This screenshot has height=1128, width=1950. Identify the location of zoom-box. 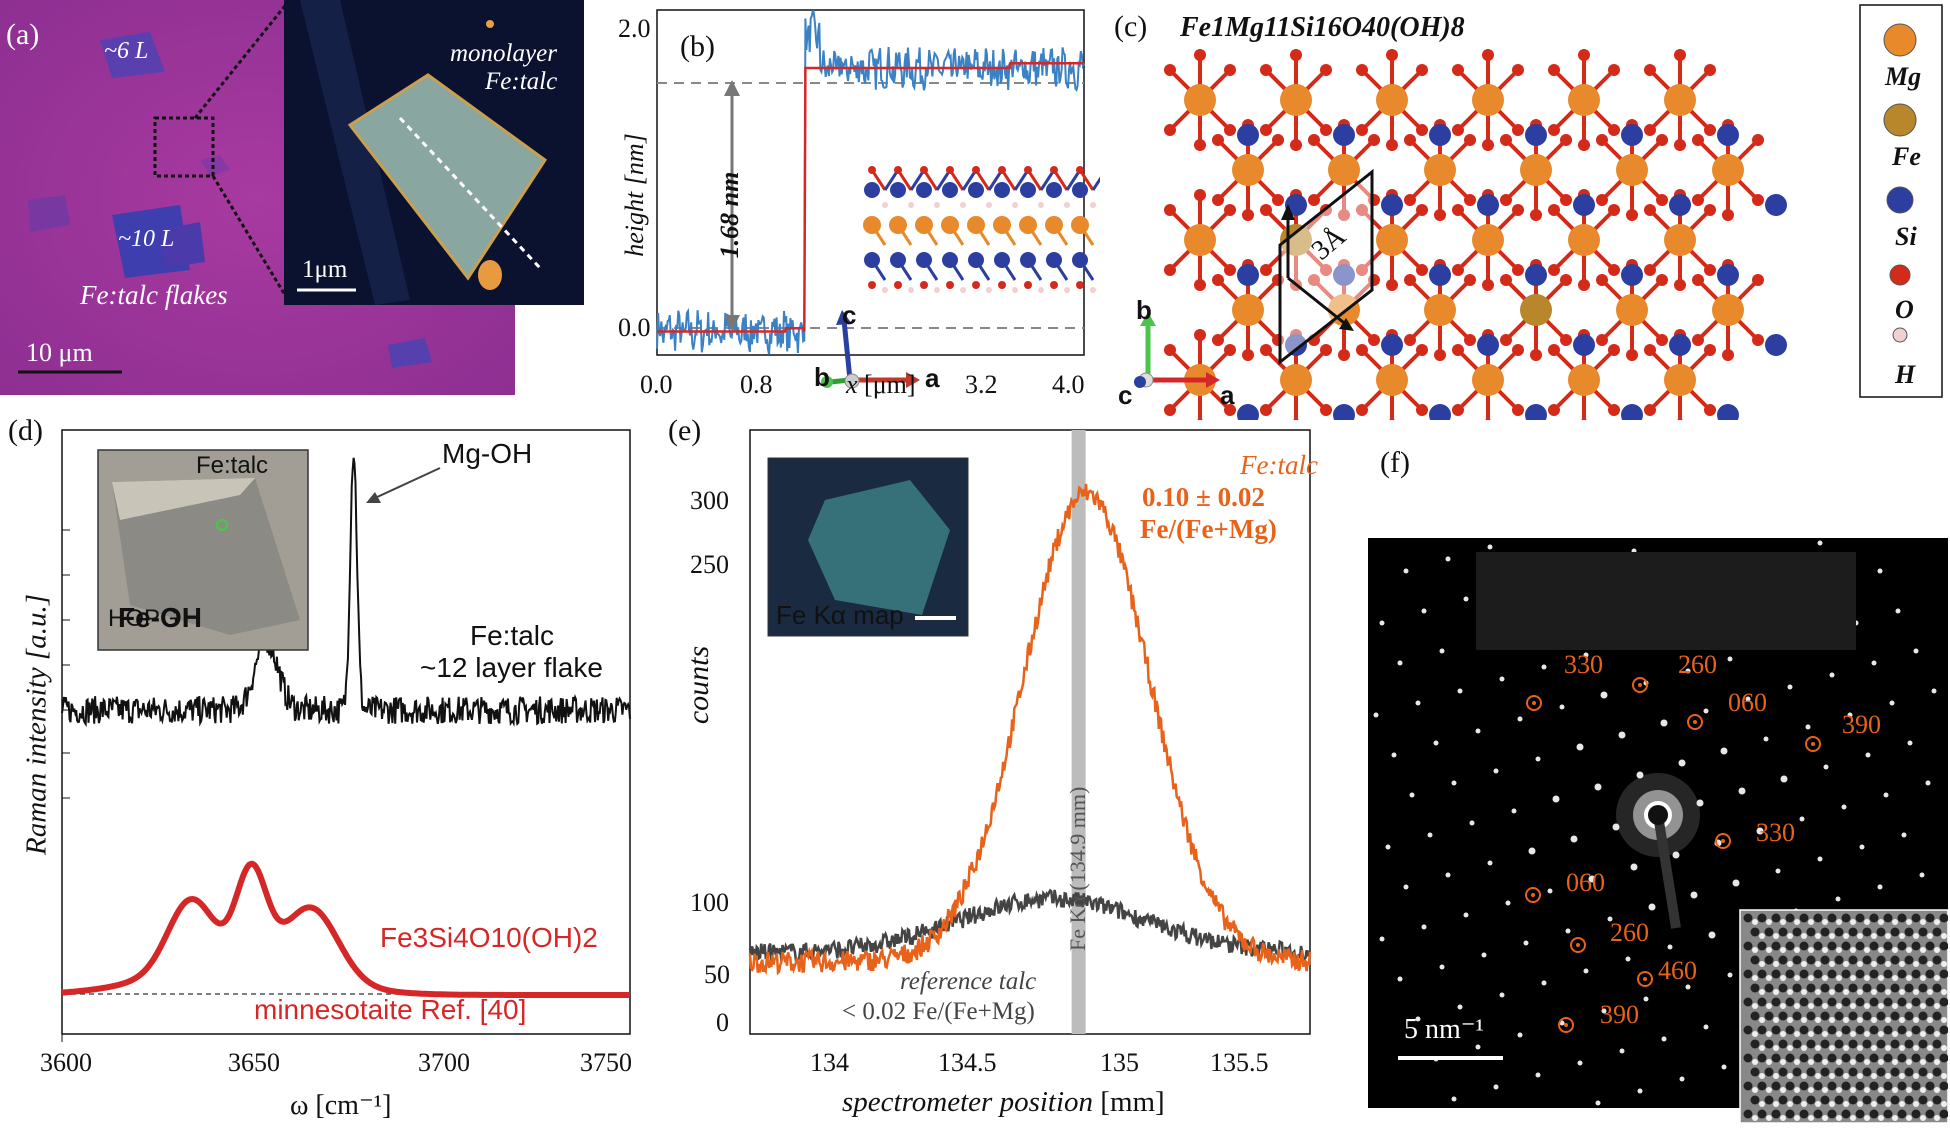
(184, 147).